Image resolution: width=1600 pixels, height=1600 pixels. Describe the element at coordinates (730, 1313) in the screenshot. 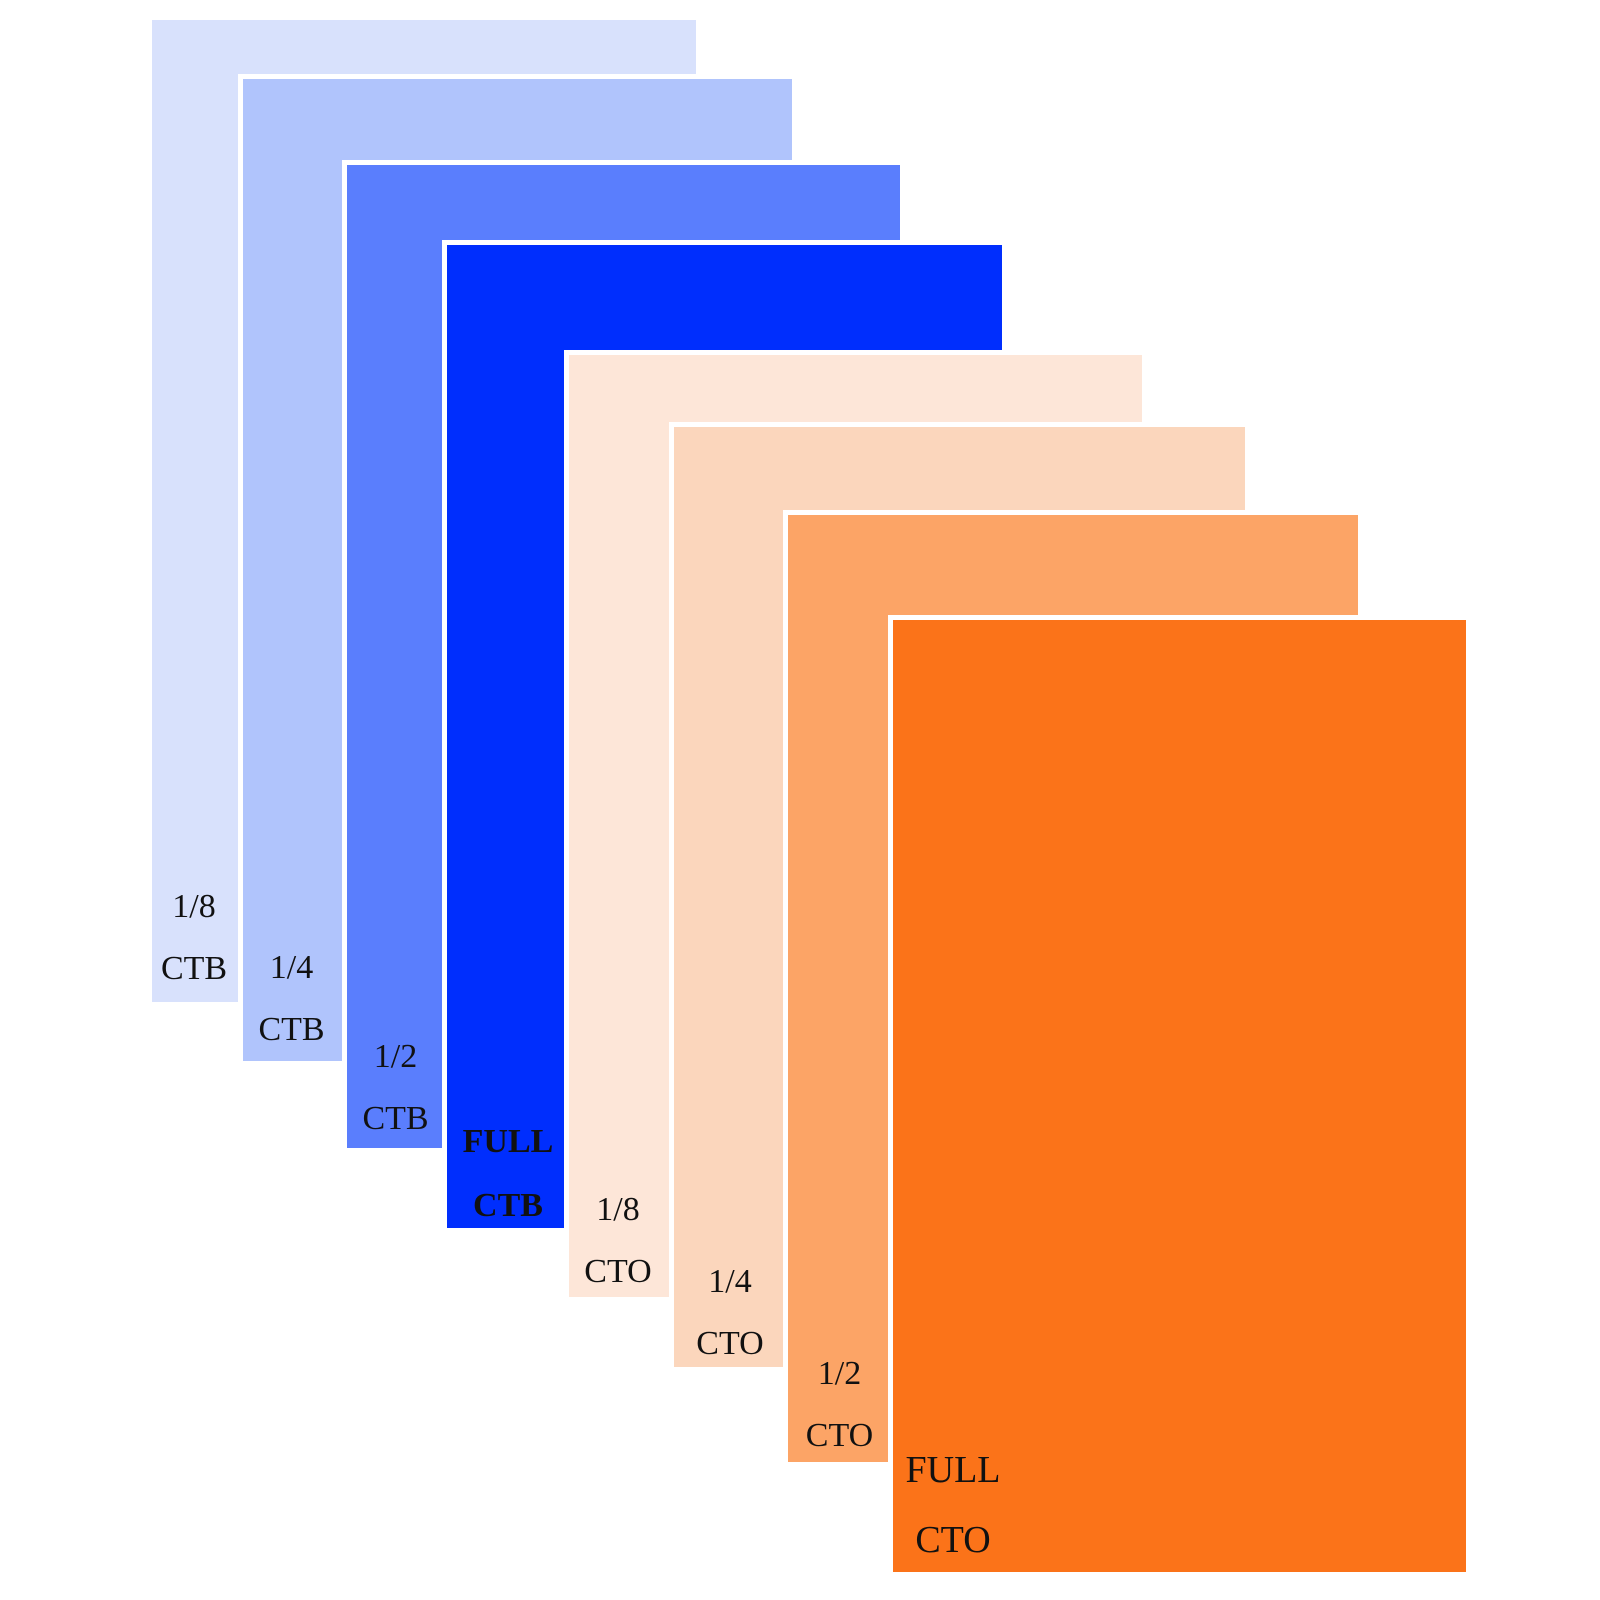

I see `gel-label-quarter-cto: 1/4 CTO` at that location.